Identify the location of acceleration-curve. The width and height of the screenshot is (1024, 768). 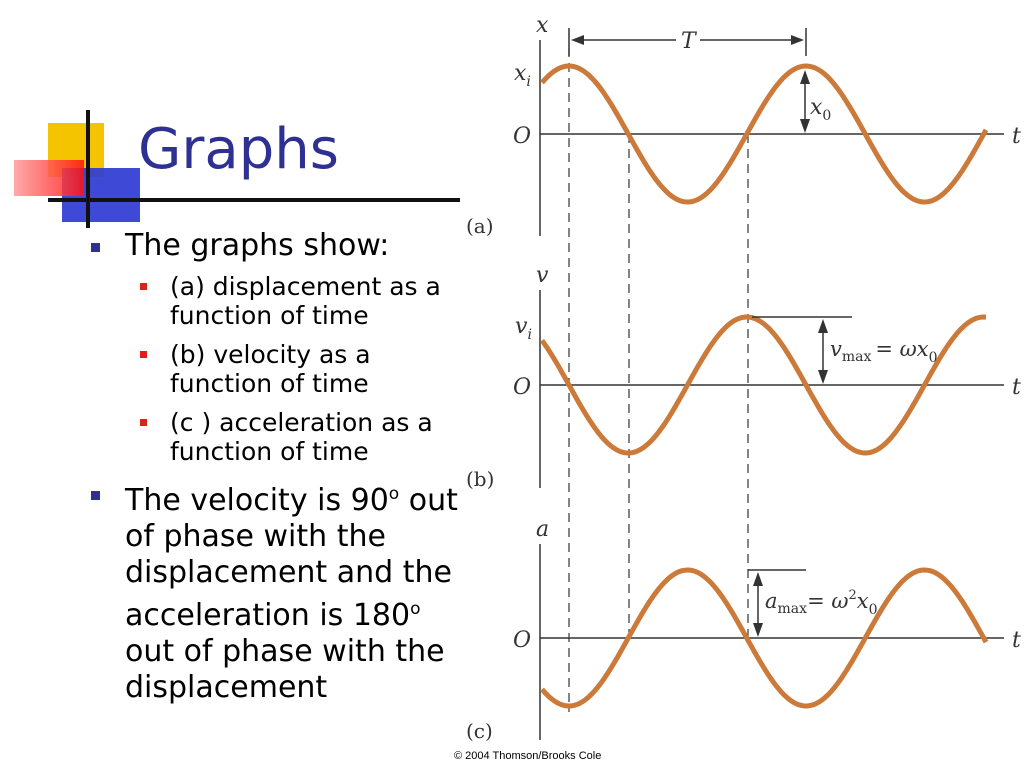
(764, 638).